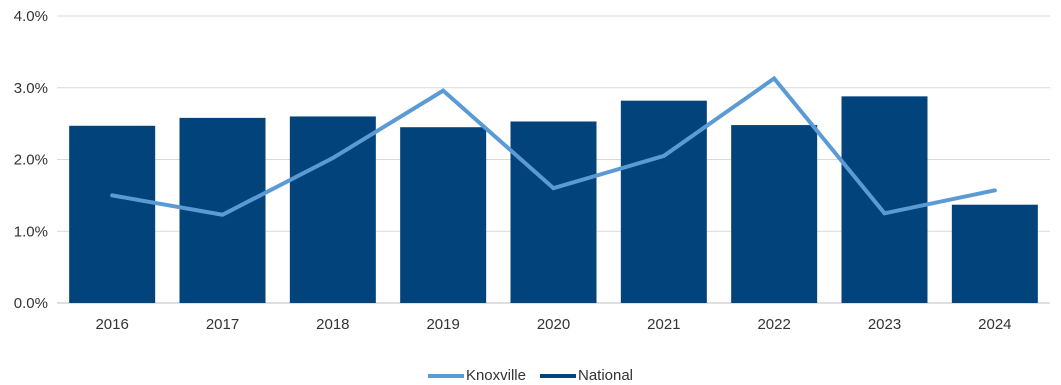  Describe the element at coordinates (553, 212) in the screenshot. I see `bar-national-2020` at that location.